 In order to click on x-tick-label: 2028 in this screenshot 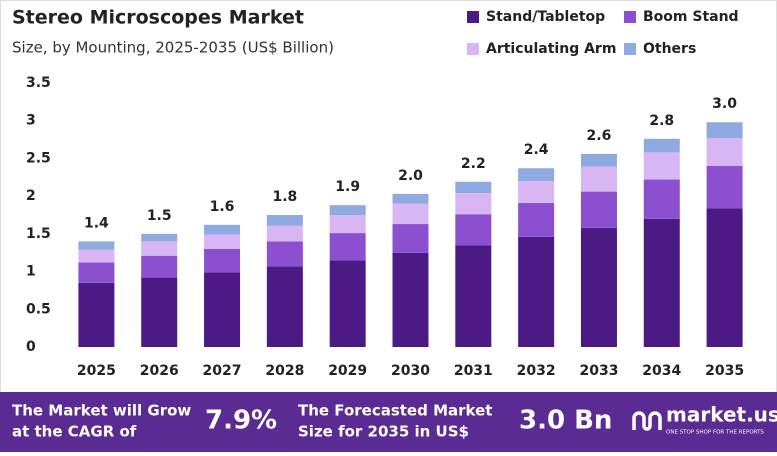, I will do `click(284, 371)`.